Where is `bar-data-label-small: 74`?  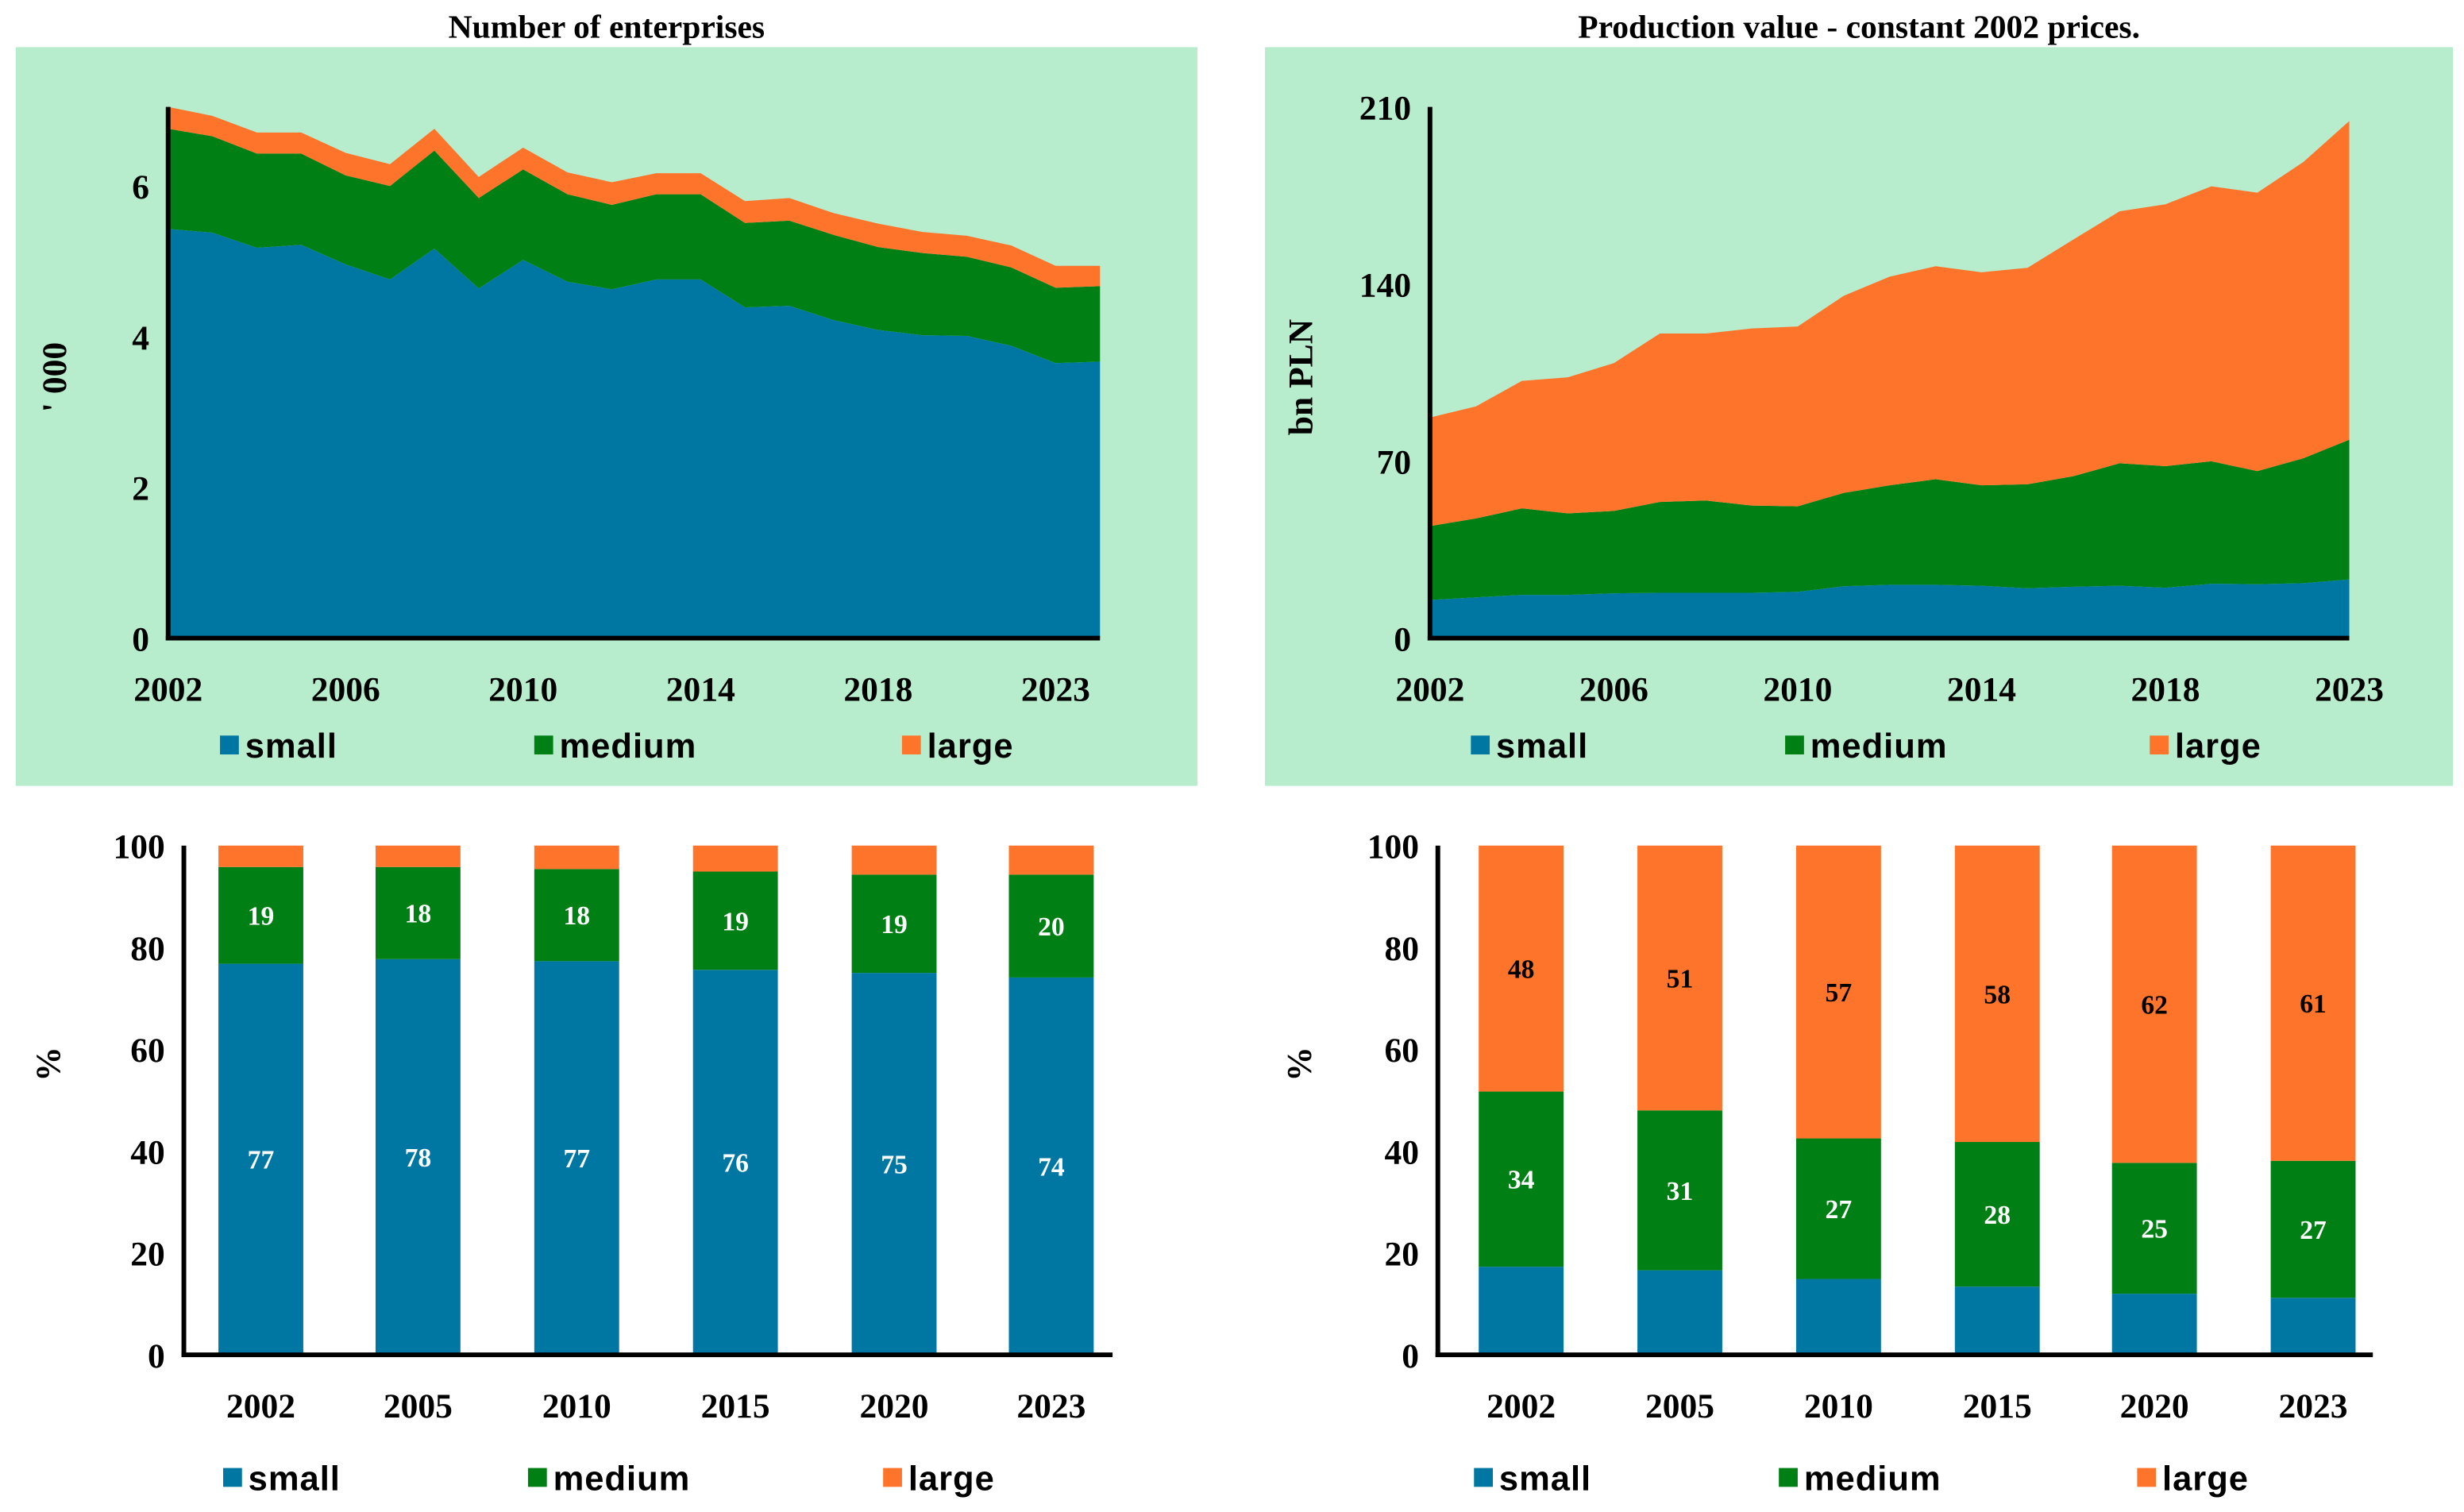 bar-data-label-small: 74 is located at coordinates (1051, 1167).